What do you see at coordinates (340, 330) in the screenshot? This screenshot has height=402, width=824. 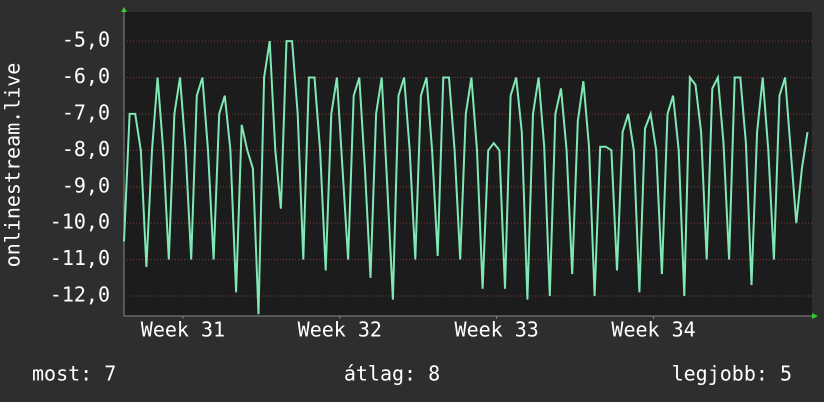 I see `x-tick-label: Week 32` at bounding box center [340, 330].